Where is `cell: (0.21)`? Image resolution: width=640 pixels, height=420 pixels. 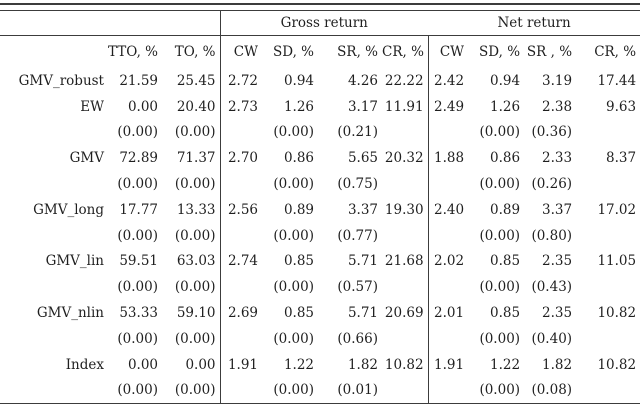 cell: (0.21) is located at coordinates (357, 132).